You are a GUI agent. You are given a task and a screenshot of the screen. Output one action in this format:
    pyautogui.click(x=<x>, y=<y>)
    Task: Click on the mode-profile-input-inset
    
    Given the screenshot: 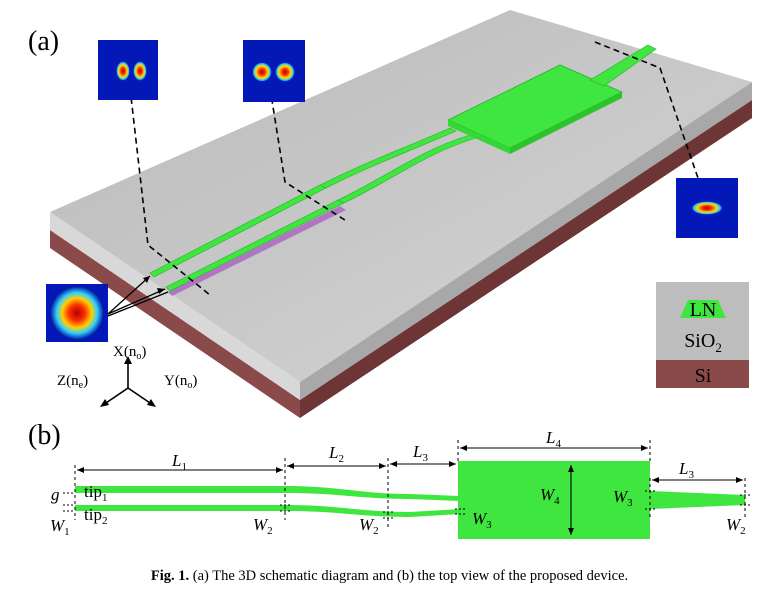 What is the action you would take?
    pyautogui.click(x=77, y=313)
    